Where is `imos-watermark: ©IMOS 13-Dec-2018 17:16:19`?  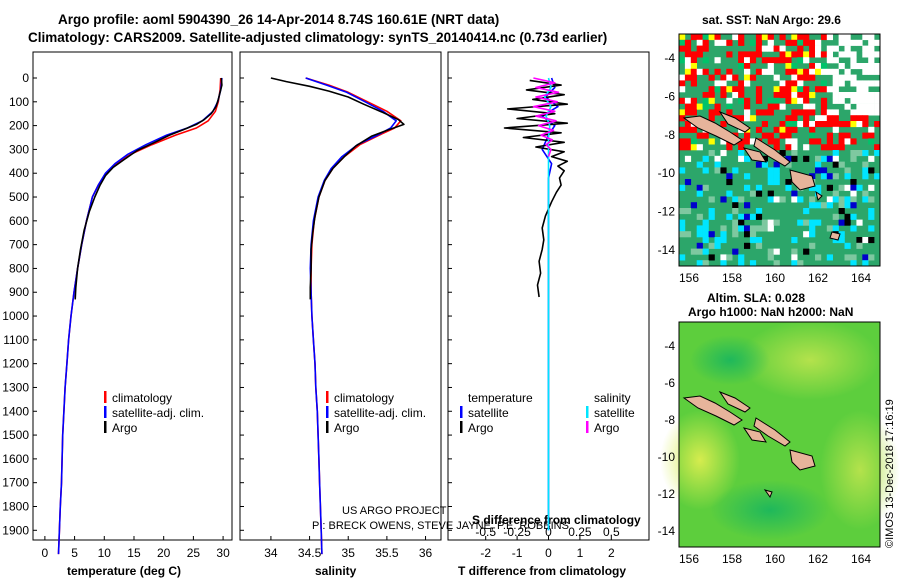
imos-watermark: ©IMOS 13-Dec-2018 17:16:19 is located at coordinates (890, 473).